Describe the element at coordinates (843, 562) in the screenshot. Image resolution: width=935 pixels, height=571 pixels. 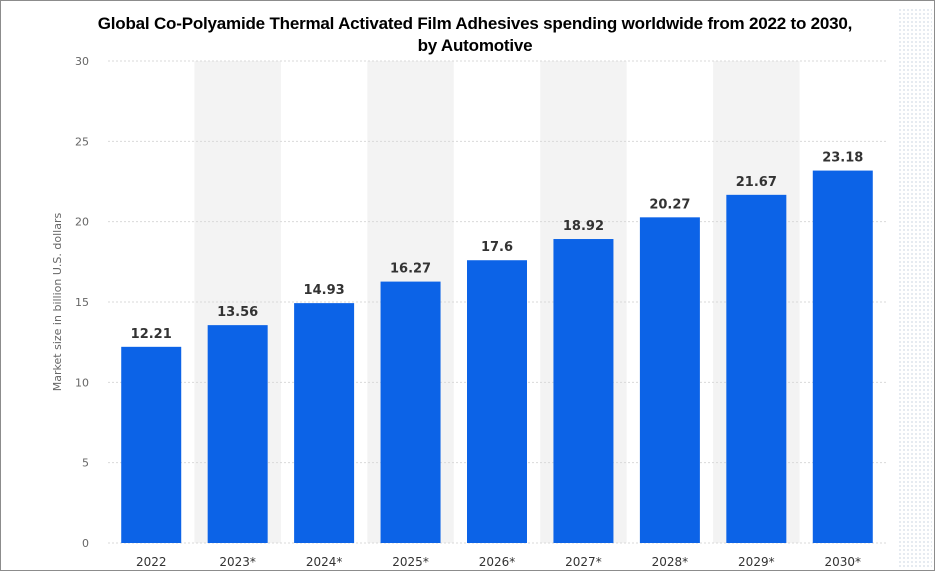
I see `x-tick-label: 2030*` at that location.